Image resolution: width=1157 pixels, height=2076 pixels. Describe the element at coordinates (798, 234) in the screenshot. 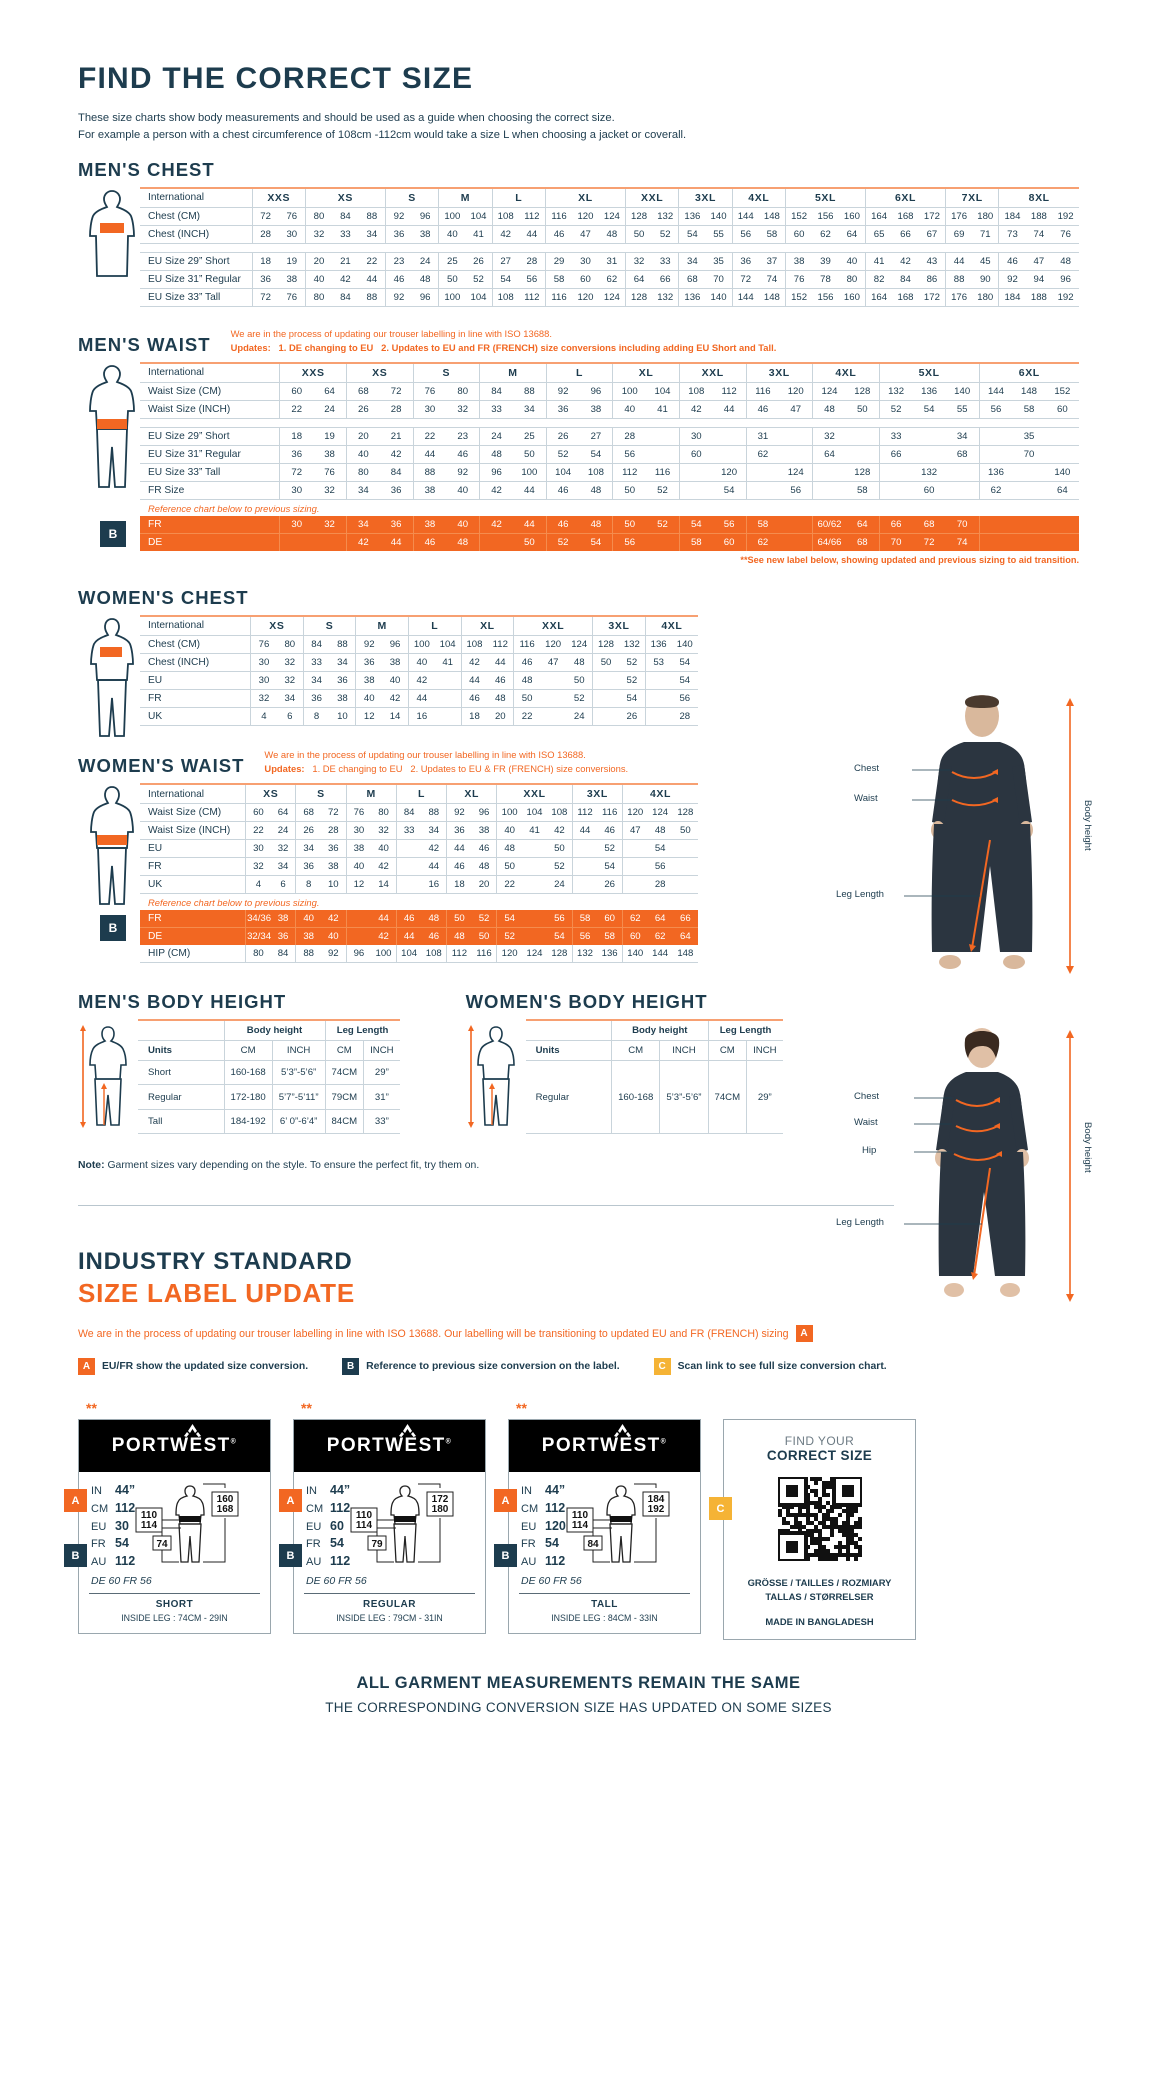

I see `cell: 60` at that location.